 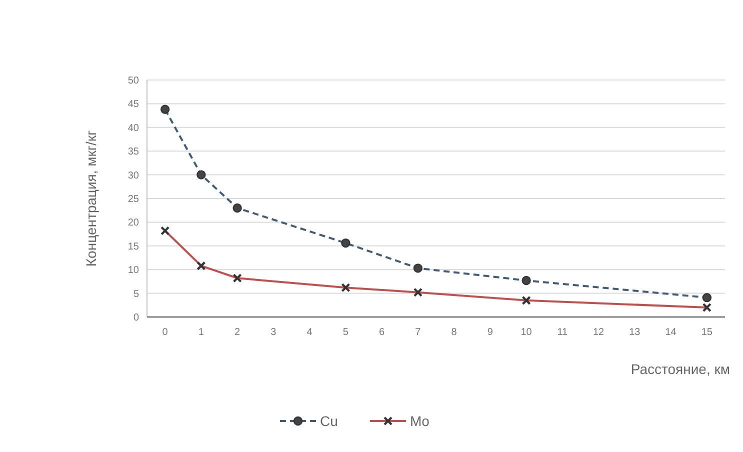 I want to click on x-tick-label: 1, so click(x=201, y=332).